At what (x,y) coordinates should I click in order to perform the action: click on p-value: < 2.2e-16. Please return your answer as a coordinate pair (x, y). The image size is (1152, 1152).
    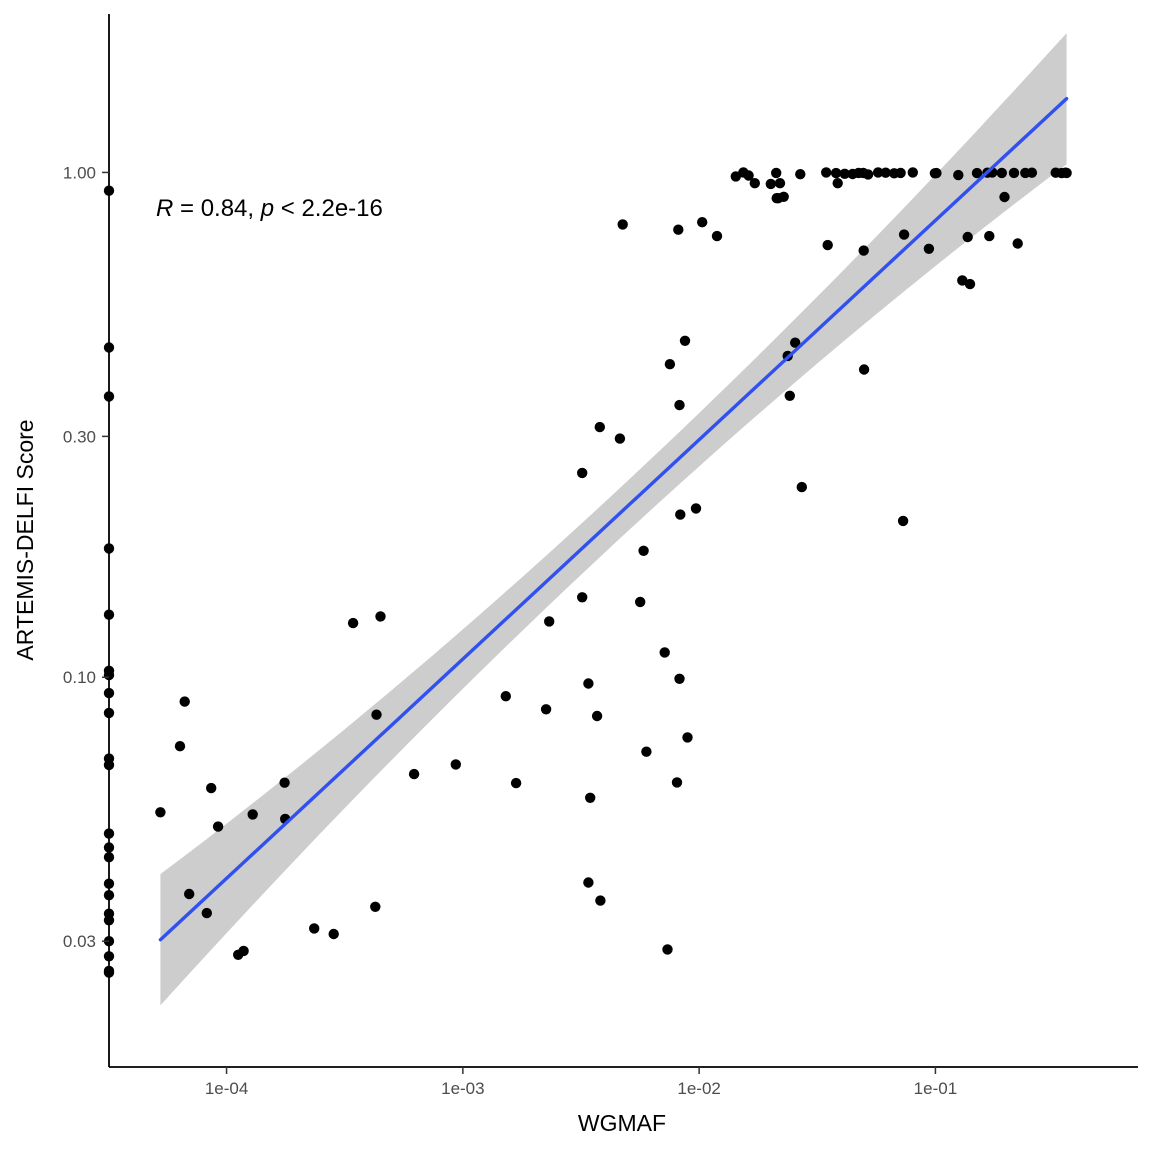
    Looking at the image, I should click on (328, 208).